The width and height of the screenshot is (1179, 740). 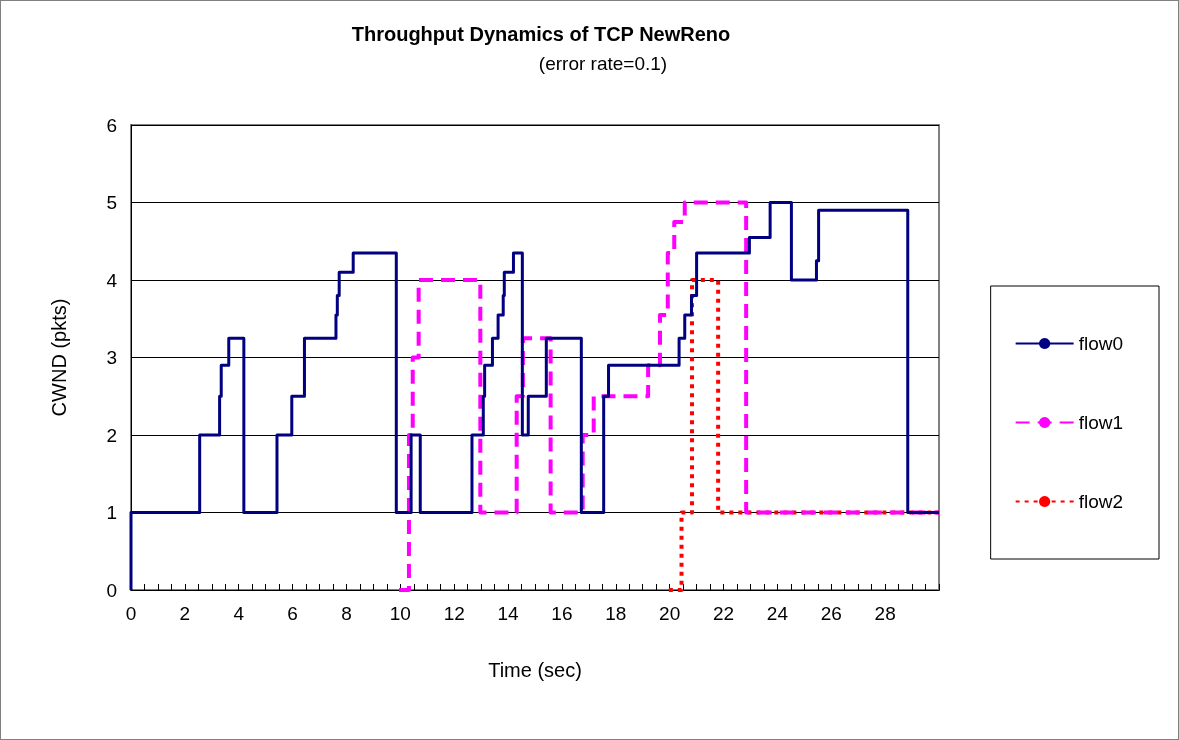 I want to click on x-tick-label: 18, so click(x=616, y=613).